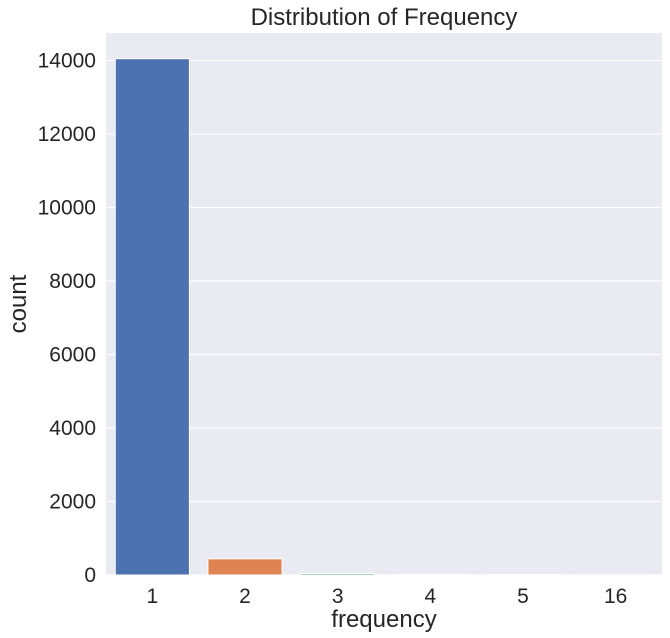 This screenshot has height=638, width=670. What do you see at coordinates (615, 596) in the screenshot?
I see `x-tick-label: 16` at bounding box center [615, 596].